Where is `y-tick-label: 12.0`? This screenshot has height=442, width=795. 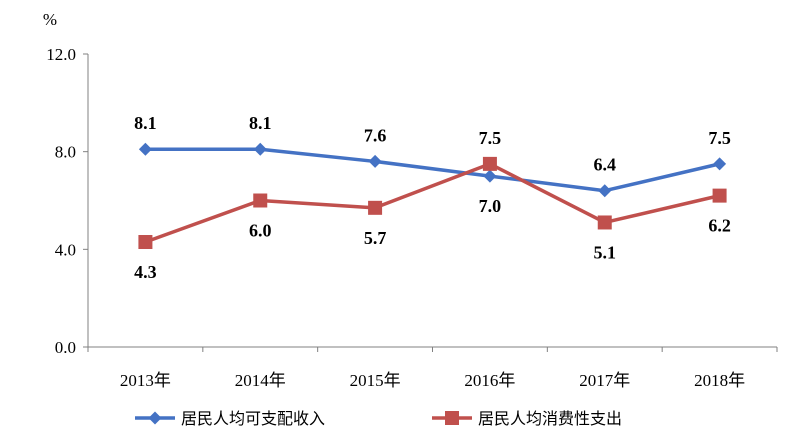 y-tick-label: 12.0 is located at coordinates (61, 54).